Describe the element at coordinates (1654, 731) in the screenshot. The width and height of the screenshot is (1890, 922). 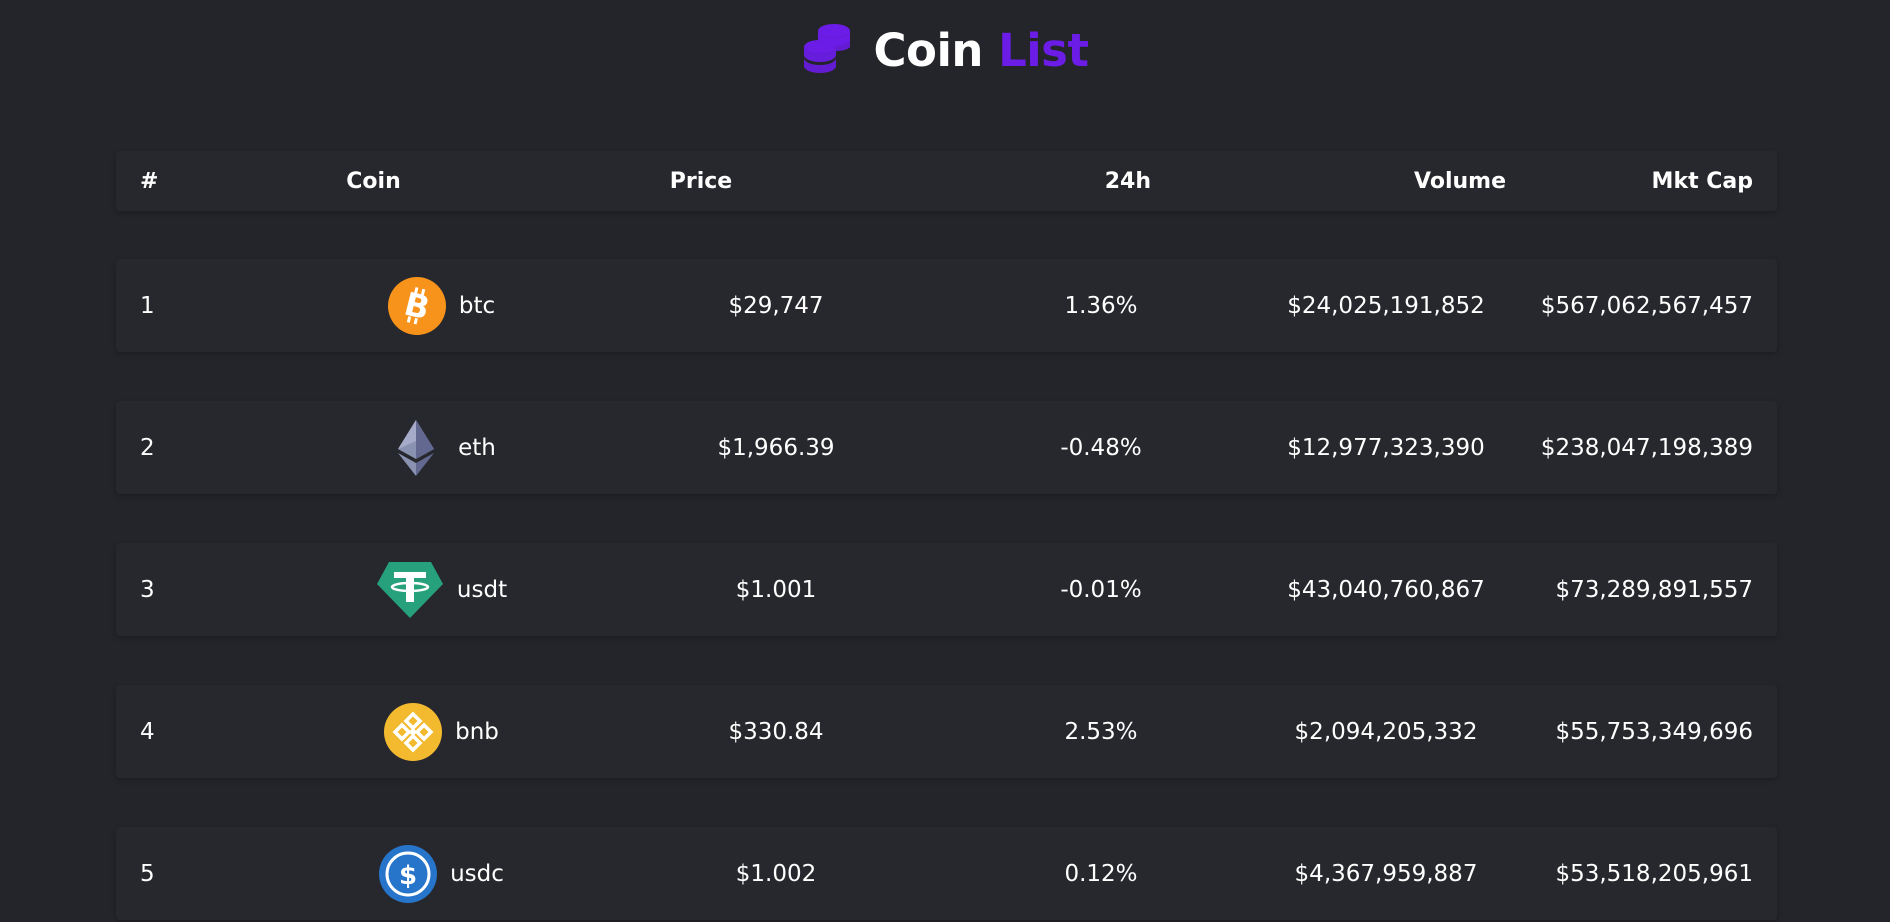
I see `market-cap-cell: $55,753,349,696` at that location.